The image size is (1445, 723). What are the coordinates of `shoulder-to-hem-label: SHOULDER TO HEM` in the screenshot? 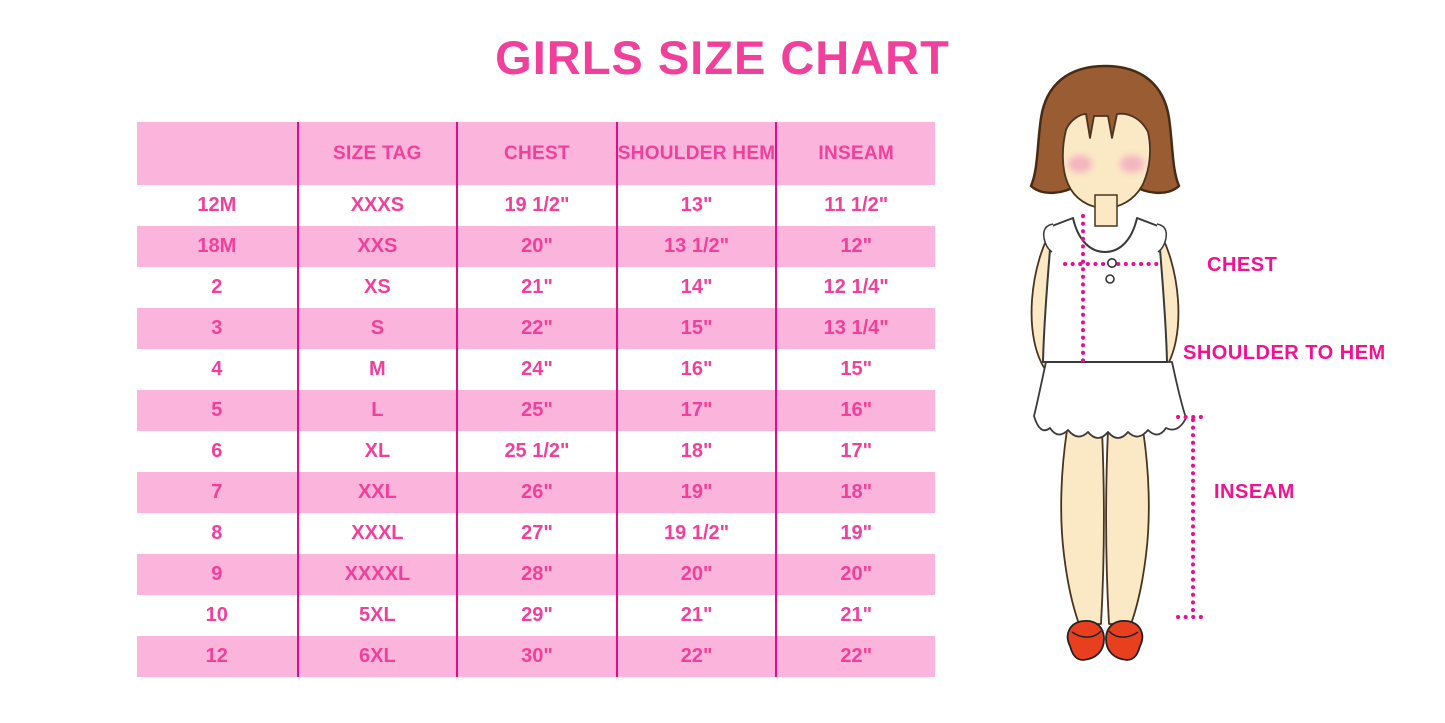 It's located at (1284, 353).